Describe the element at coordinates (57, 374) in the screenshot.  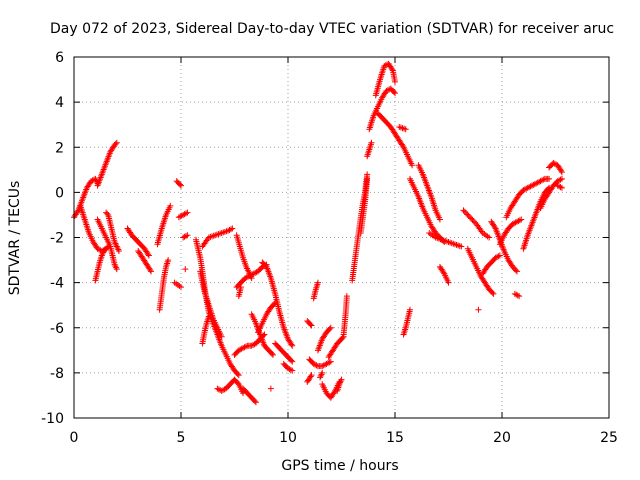
I see `y-tick-label: -8` at that location.